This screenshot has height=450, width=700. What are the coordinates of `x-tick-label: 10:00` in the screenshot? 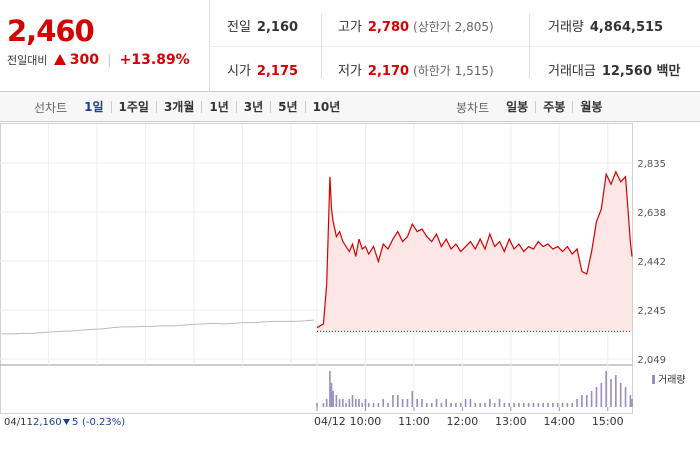 It's located at (366, 421).